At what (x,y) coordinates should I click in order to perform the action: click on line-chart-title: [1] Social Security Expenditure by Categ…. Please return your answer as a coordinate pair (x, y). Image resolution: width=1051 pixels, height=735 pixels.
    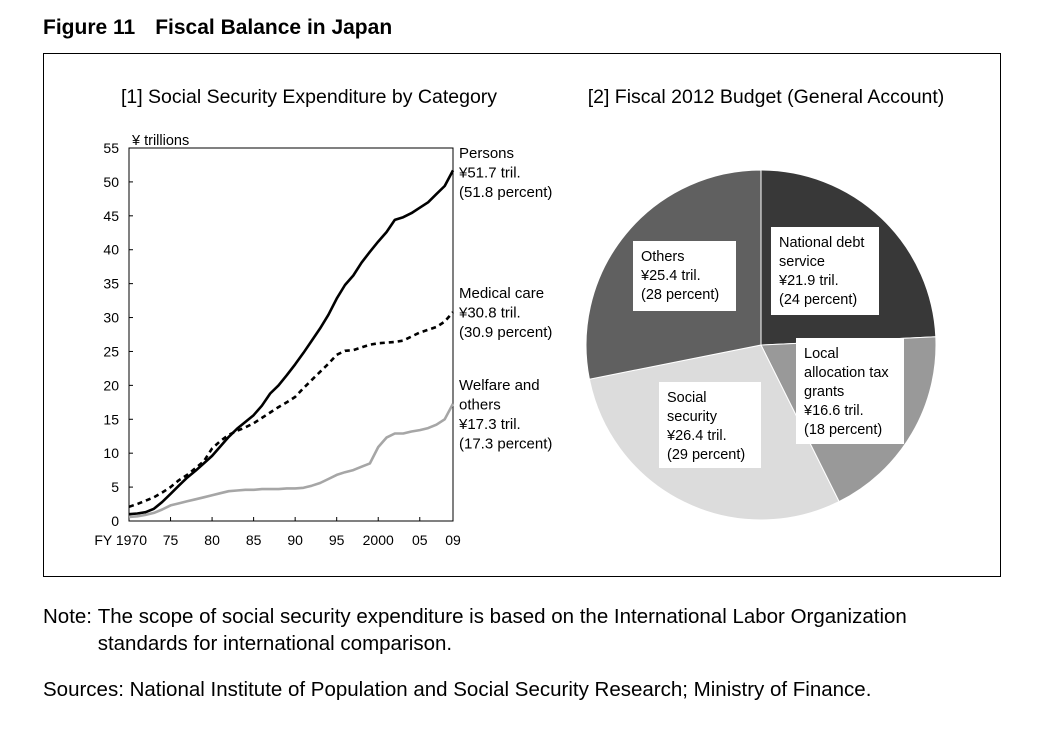
    Looking at the image, I should click on (309, 97).